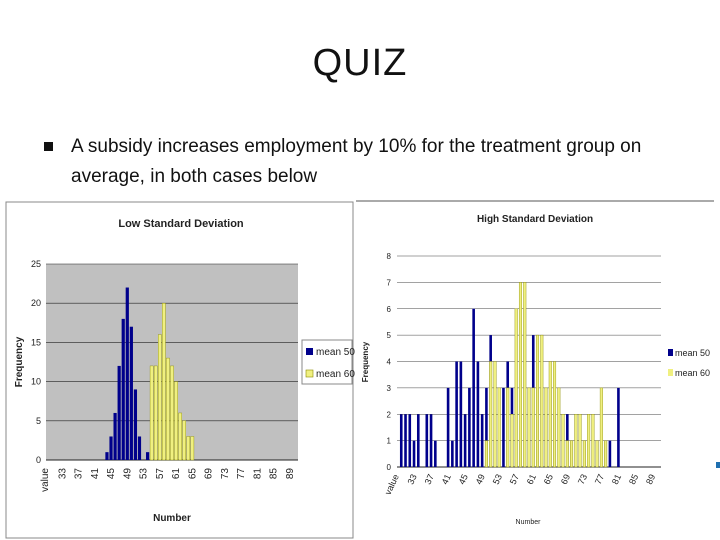 The image size is (720, 540). What do you see at coordinates (19, 361) in the screenshot?
I see `left-y-axis-label: Frequency` at bounding box center [19, 361].